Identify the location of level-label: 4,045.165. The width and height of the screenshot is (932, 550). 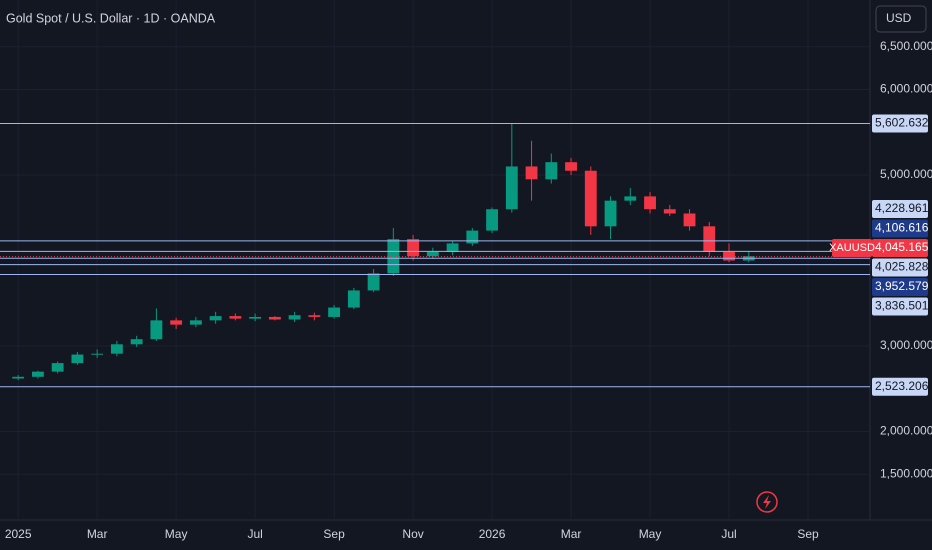
(902, 247).